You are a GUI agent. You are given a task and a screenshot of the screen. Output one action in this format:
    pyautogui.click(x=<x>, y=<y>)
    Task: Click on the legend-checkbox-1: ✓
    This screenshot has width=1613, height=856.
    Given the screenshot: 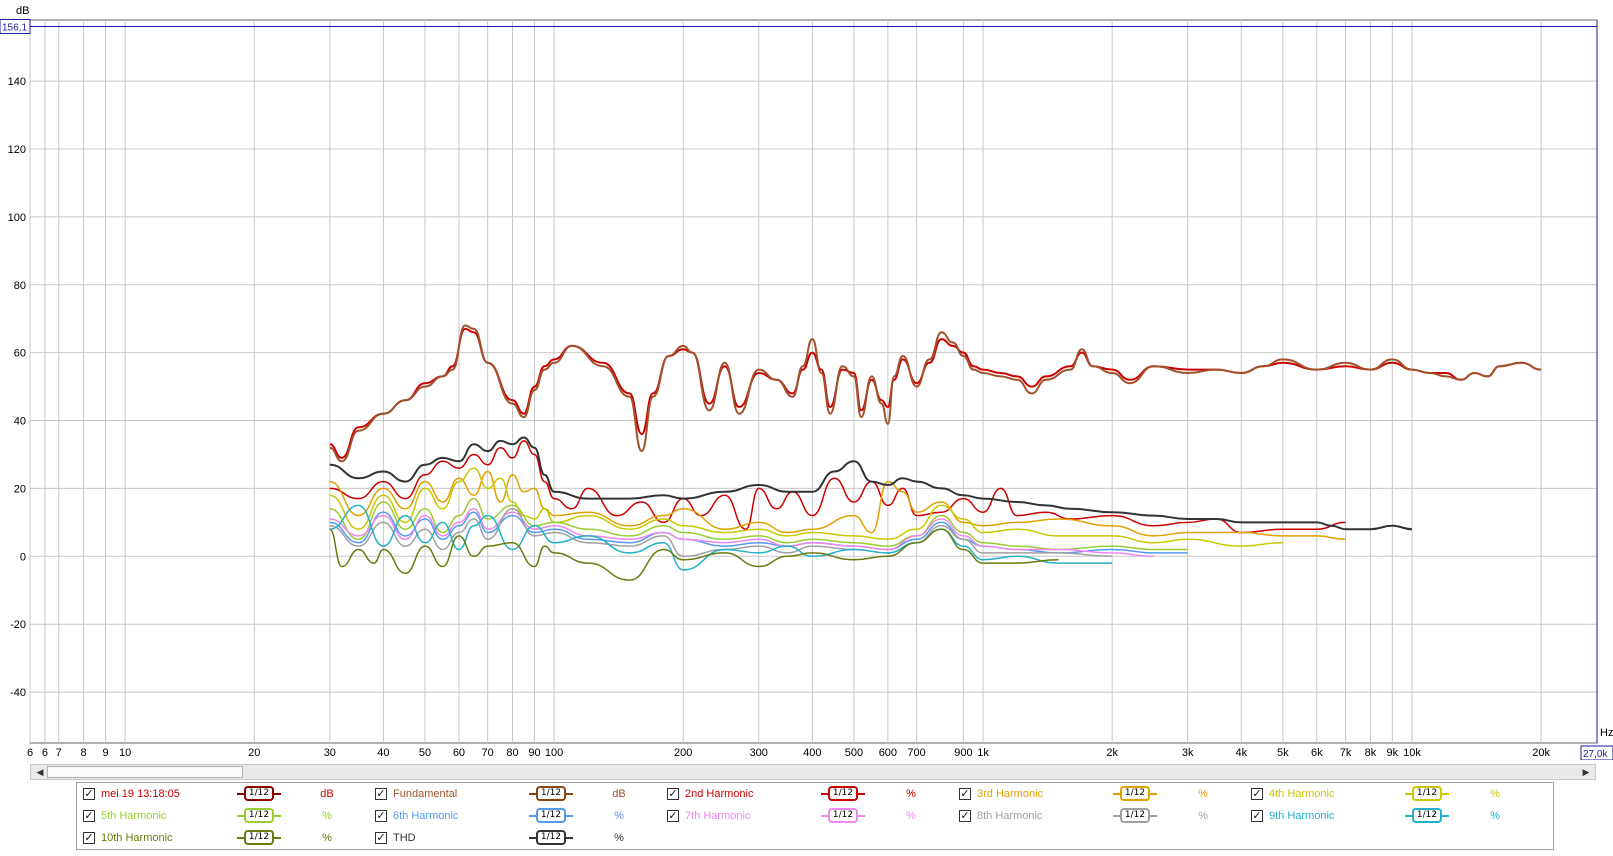 What is the action you would take?
    pyautogui.click(x=381, y=794)
    